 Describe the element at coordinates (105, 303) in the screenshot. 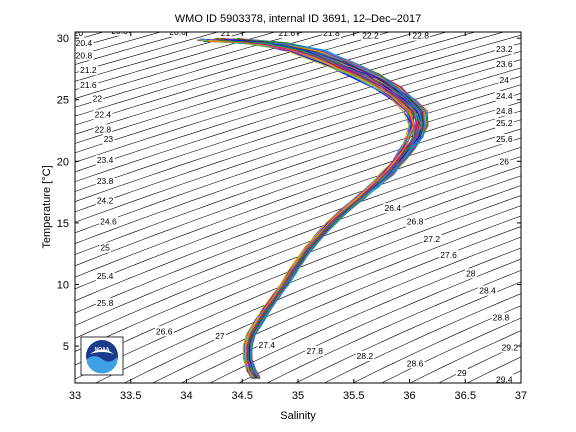

I see `contour-label: 25.8` at that location.